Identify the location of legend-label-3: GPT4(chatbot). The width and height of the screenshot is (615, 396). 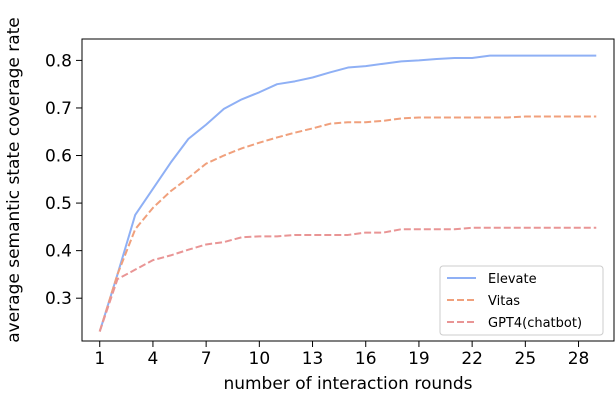
(535, 323).